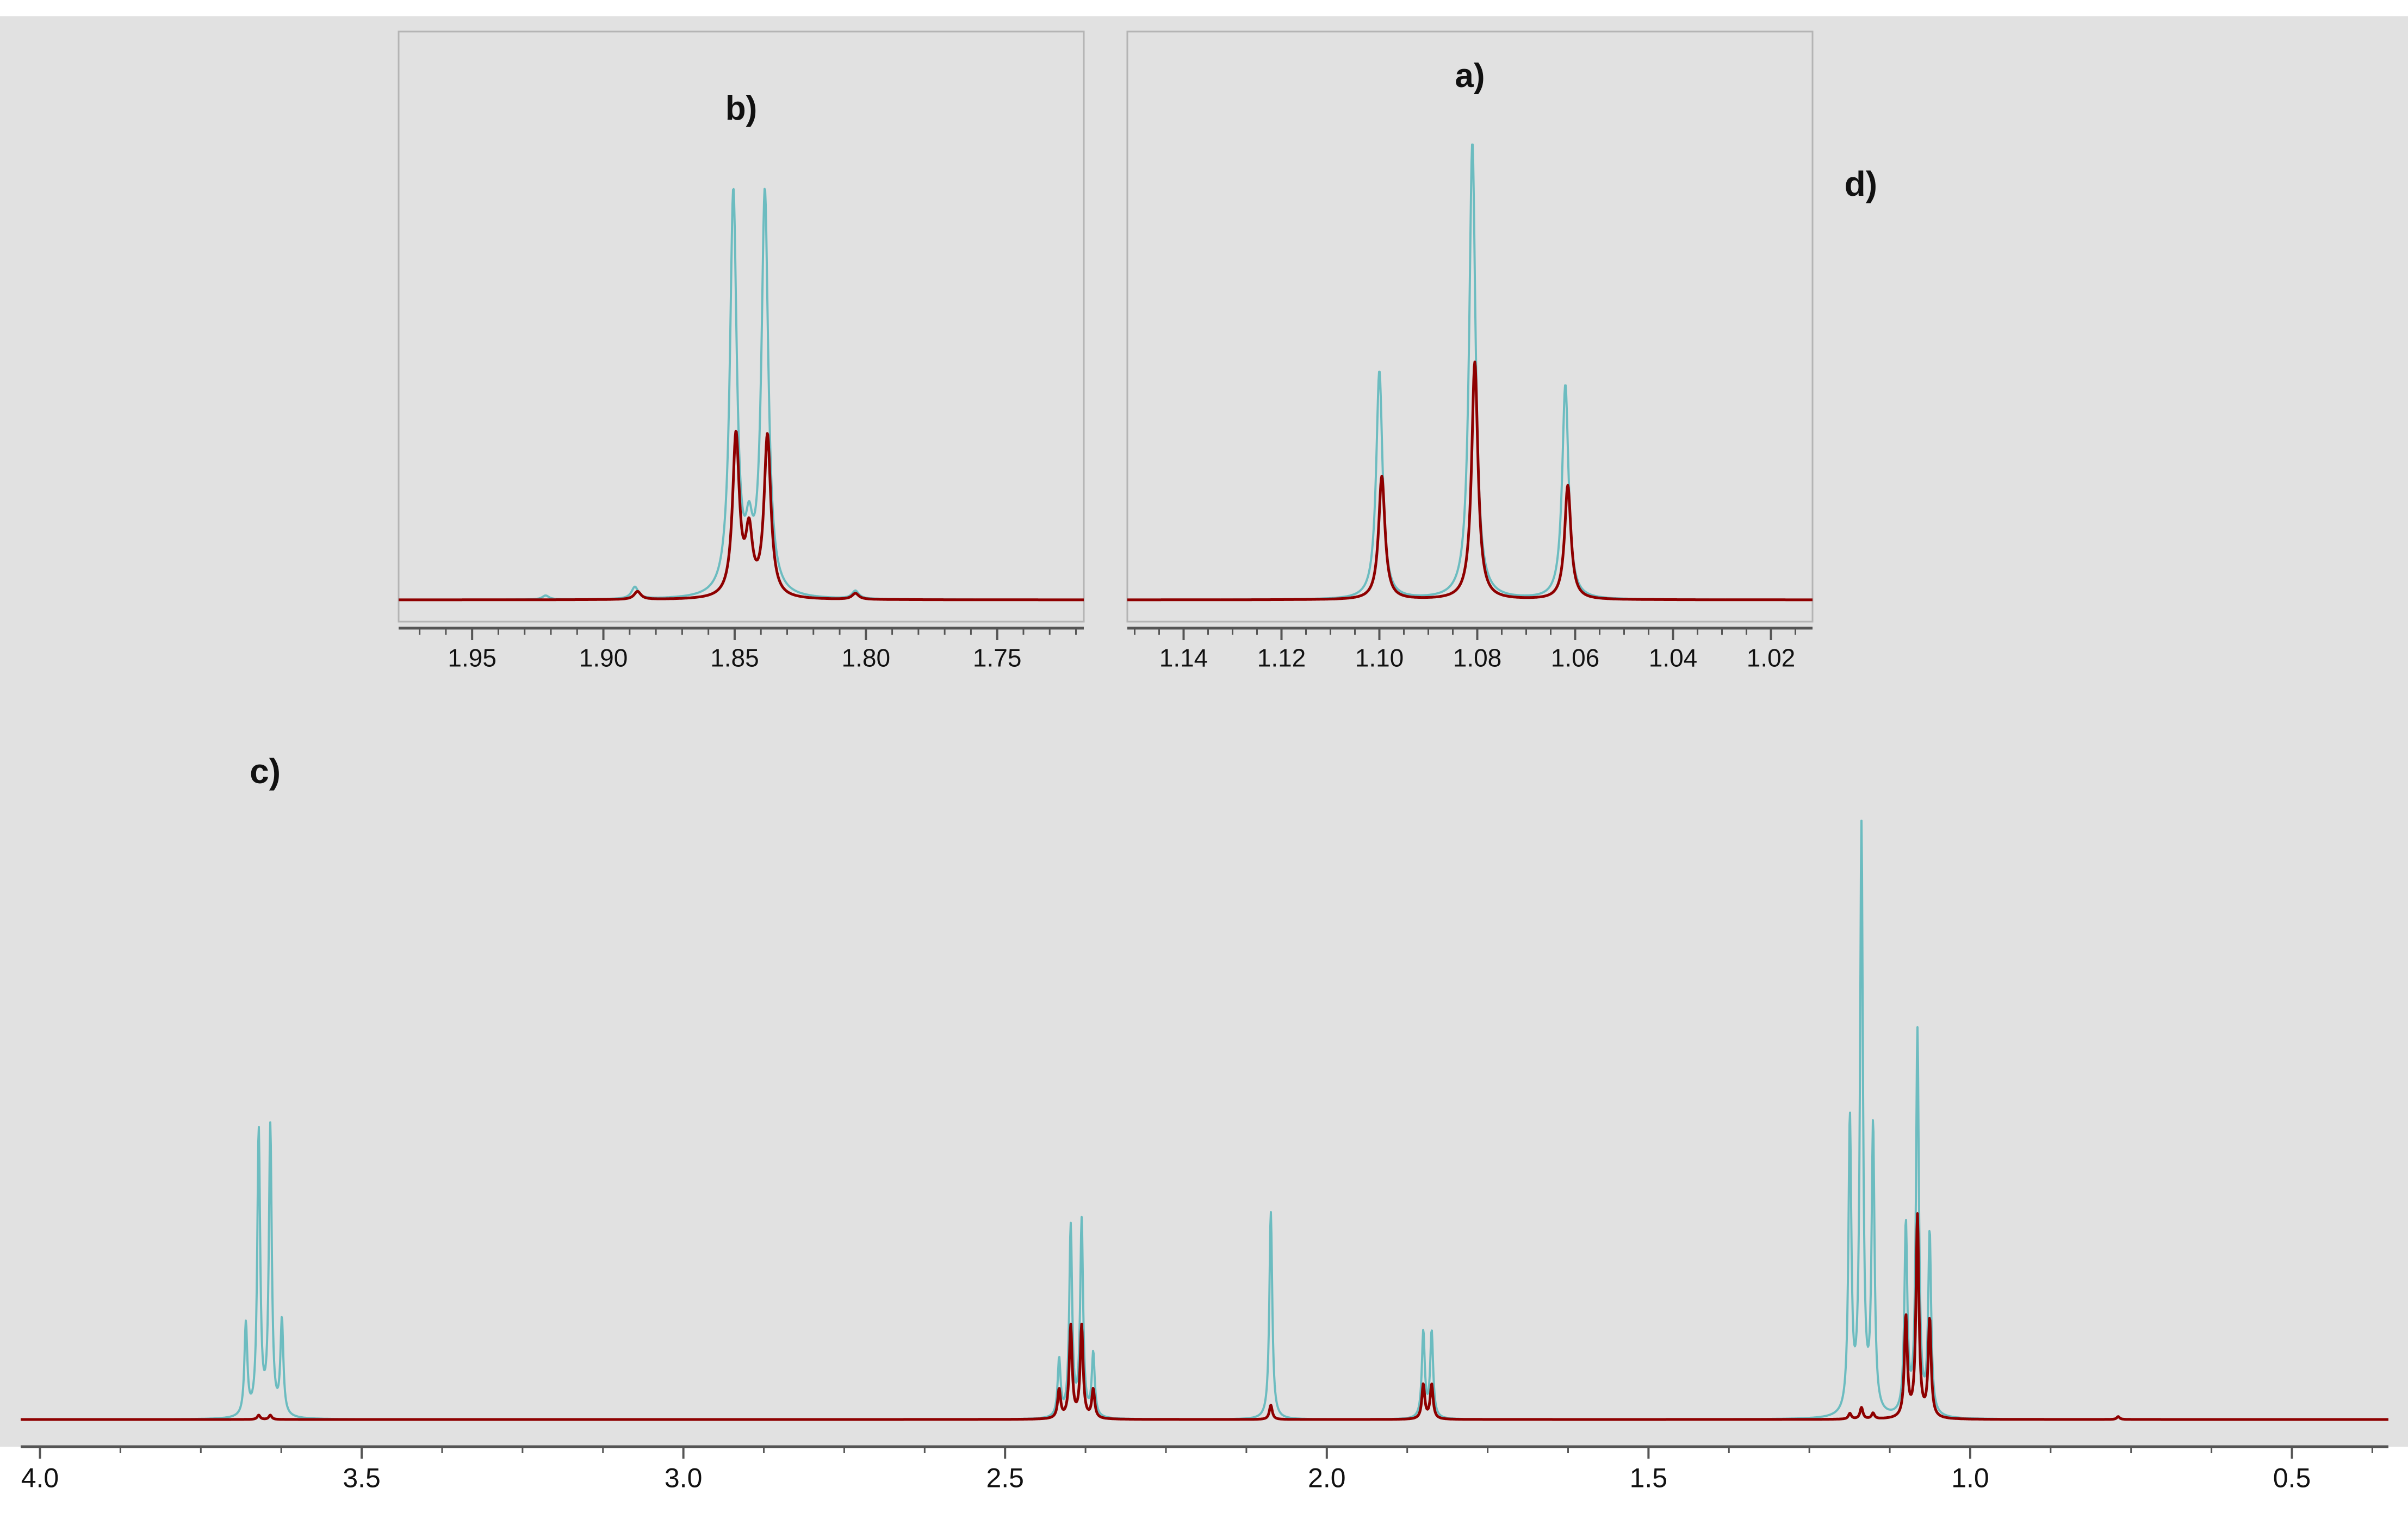 The image size is (2408, 1525). I want to click on x-tick-label: 1.0, so click(1970, 1478).